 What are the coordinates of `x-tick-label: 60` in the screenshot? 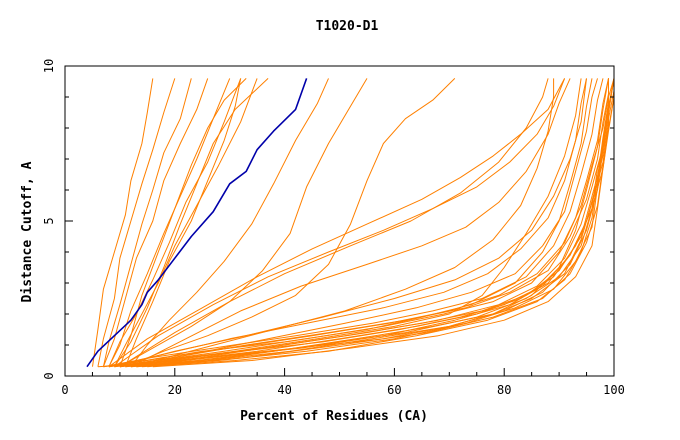 It's located at (394, 390).